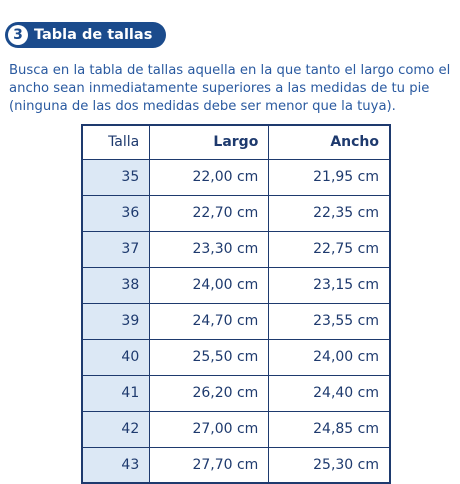  I want to click on cell-ancho: 21,95 cm, so click(329, 177).